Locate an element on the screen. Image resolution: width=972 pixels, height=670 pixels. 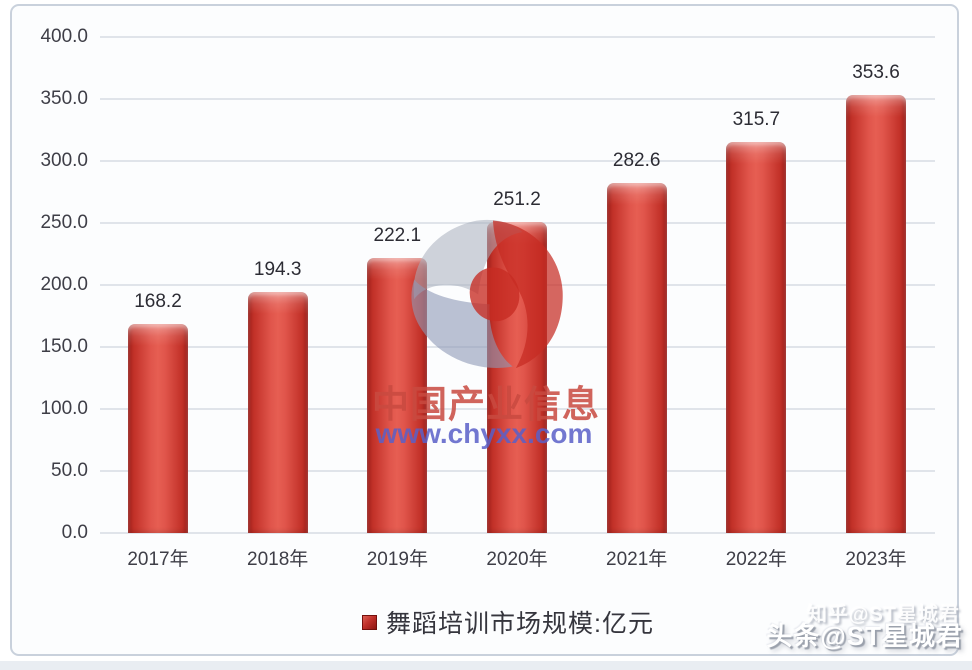
bar-value-label: 353.6 is located at coordinates (876, 72).